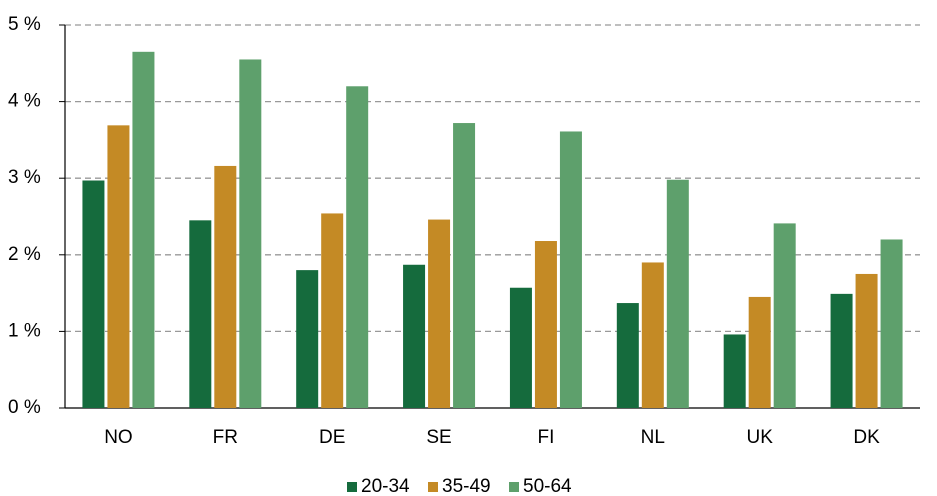 Image resolution: width=937 pixels, height=496 pixels. What do you see at coordinates (466, 486) in the screenshot?
I see `legend-label: 35-49` at bounding box center [466, 486].